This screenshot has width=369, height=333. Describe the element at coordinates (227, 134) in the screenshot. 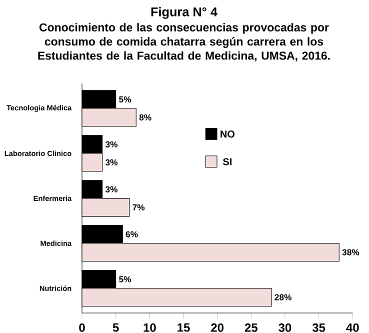

I see `legend-label: NO` at that location.